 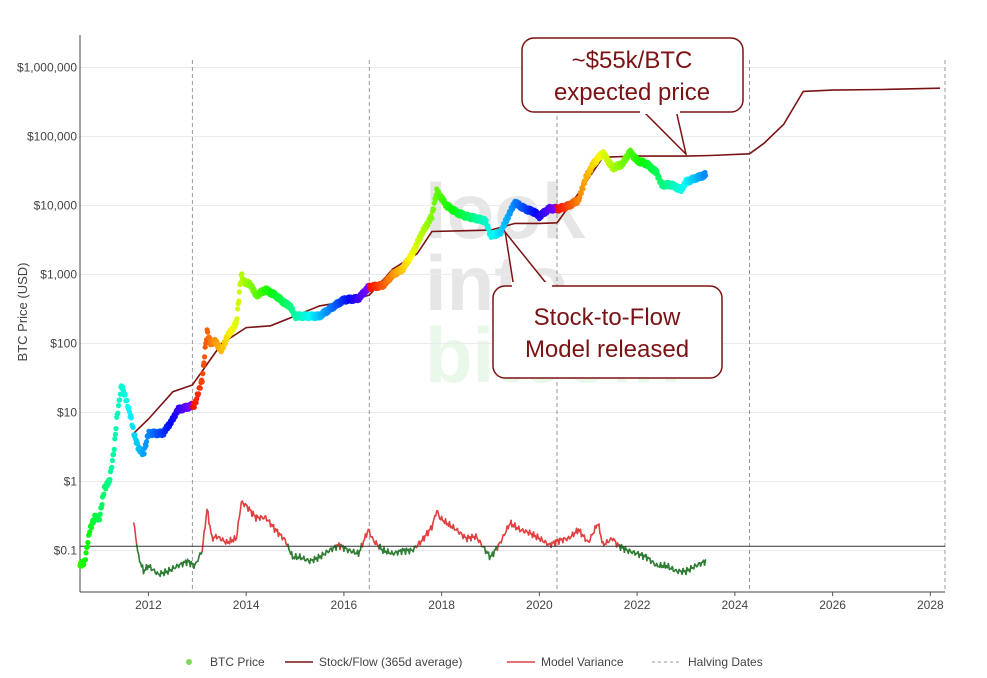 I want to click on x-tick-label: 2016, so click(x=344, y=605).